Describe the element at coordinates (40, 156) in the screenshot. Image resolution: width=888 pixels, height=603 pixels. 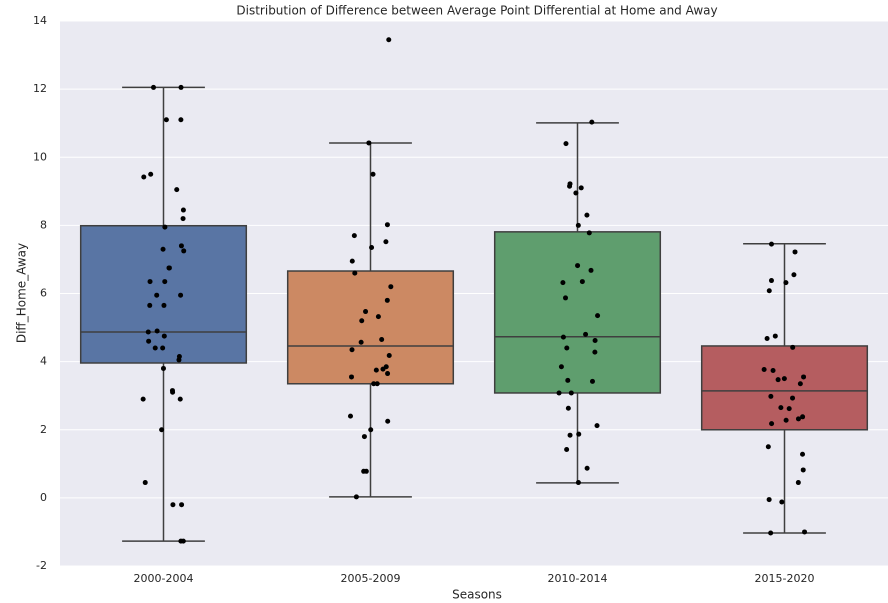
I see `y-tick-label: 10` at that location.